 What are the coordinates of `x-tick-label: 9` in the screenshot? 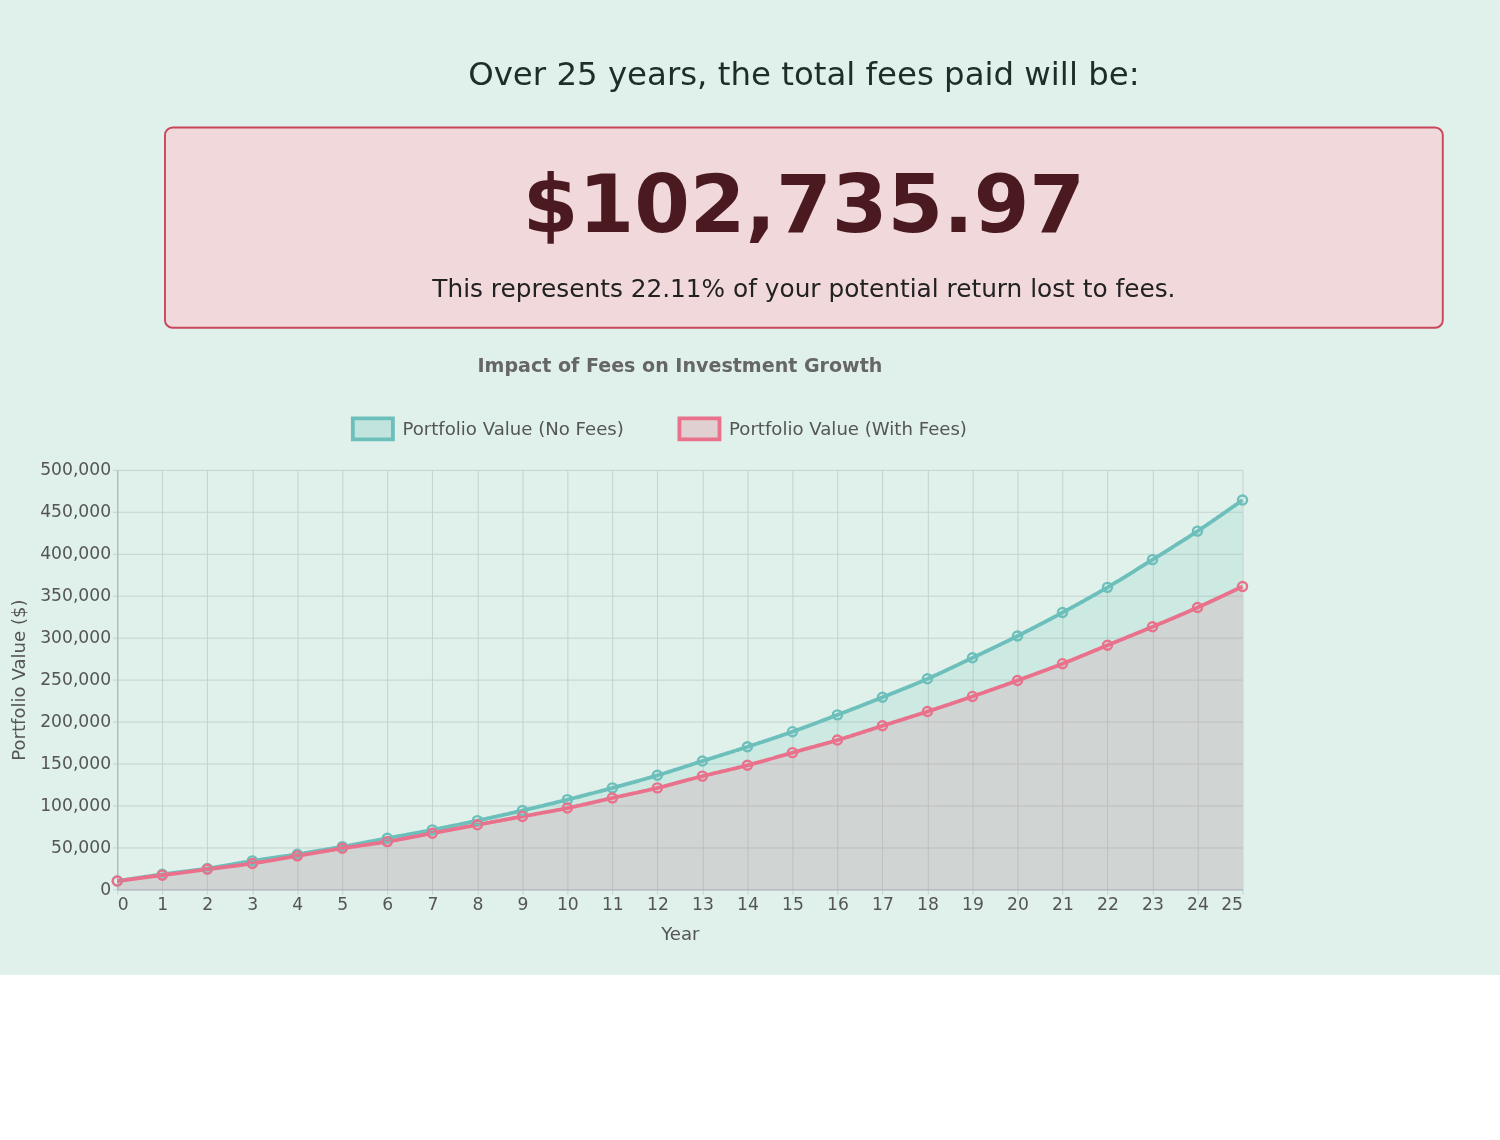 It's located at (523, 903).